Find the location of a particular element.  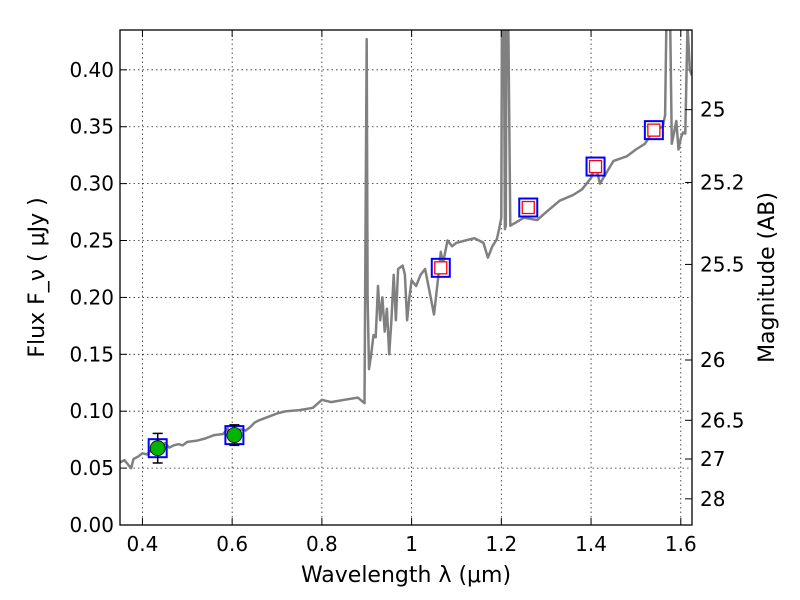

right-tick-label: 25.2 is located at coordinates (722, 182).